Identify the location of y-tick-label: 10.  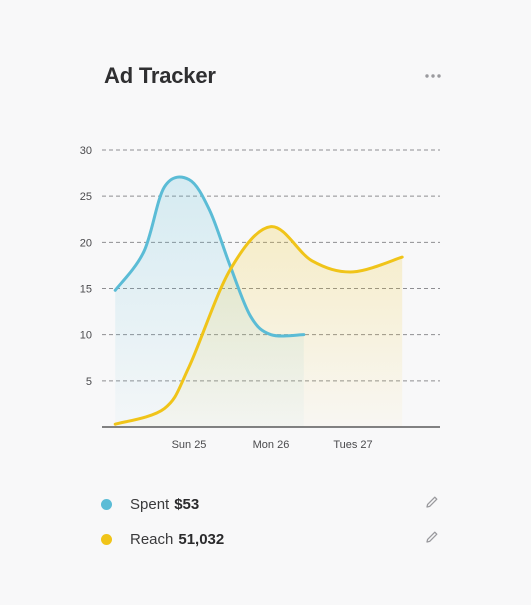
(86, 336).